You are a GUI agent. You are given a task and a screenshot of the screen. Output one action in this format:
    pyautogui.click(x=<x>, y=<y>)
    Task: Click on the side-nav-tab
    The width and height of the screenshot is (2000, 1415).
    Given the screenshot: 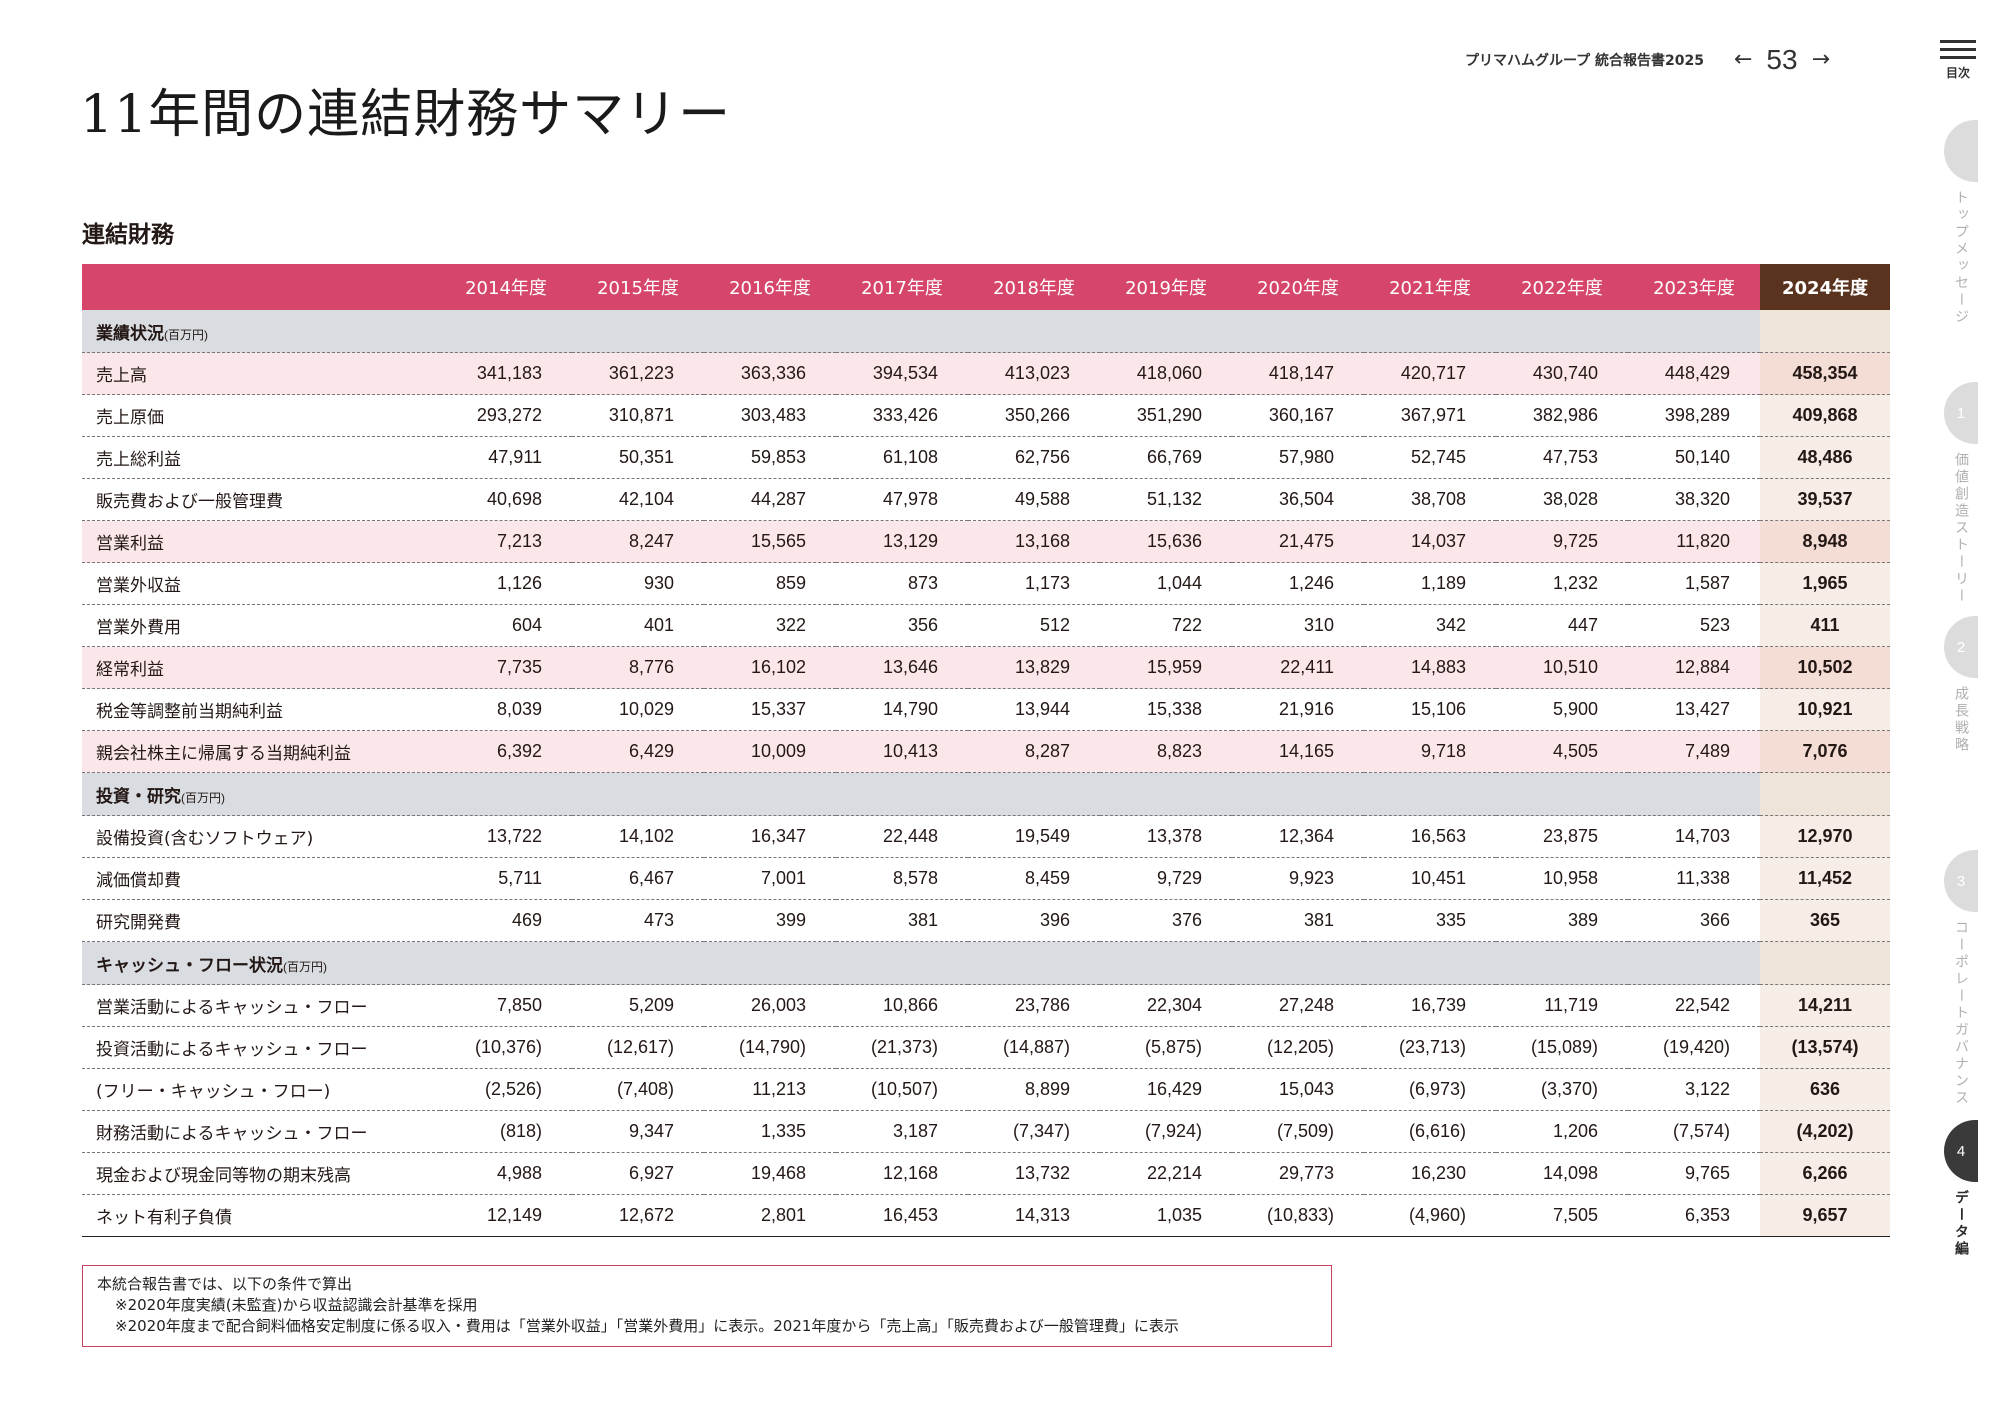 What is the action you would take?
    pyautogui.click(x=1961, y=151)
    